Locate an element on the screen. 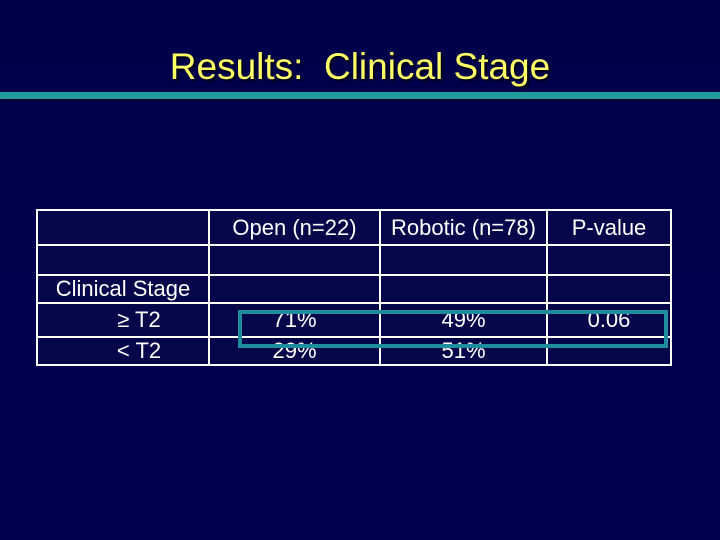 Image resolution: width=720 pixels, height=540 pixels. table-row-lt-t2: < T2 29% 51% is located at coordinates (354, 351).